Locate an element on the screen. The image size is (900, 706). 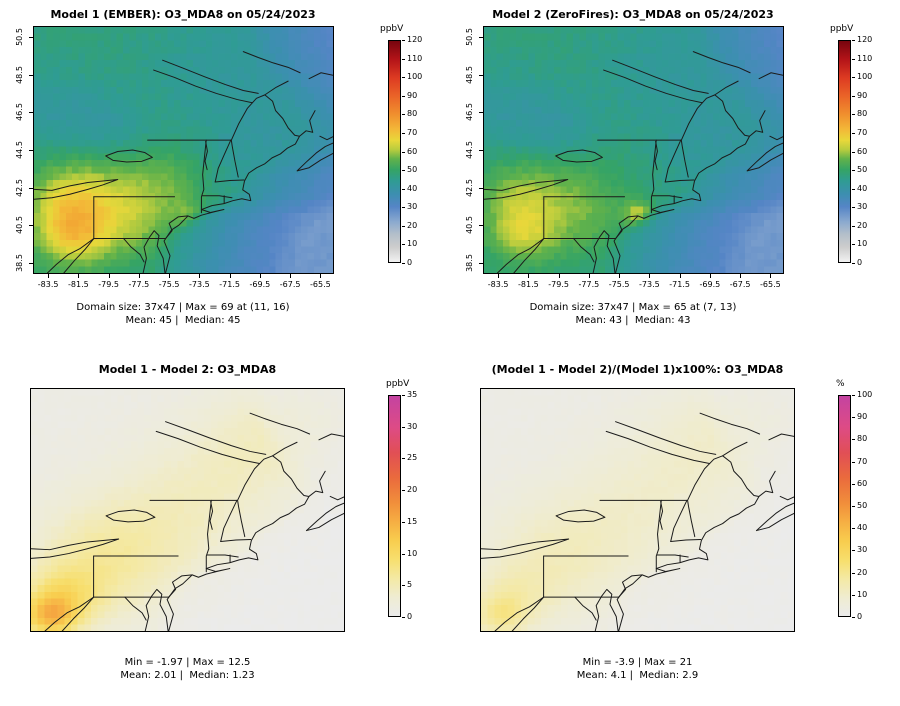
colorbar-tick-label: 10 is located at coordinates (862, 244).